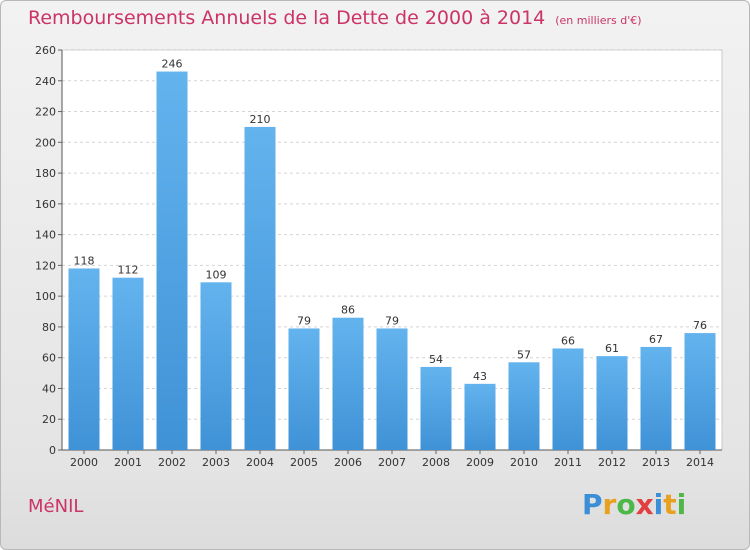 Image resolution: width=750 pixels, height=550 pixels. What do you see at coordinates (644, 504) in the screenshot?
I see `logo-letter-3: x` at bounding box center [644, 504].